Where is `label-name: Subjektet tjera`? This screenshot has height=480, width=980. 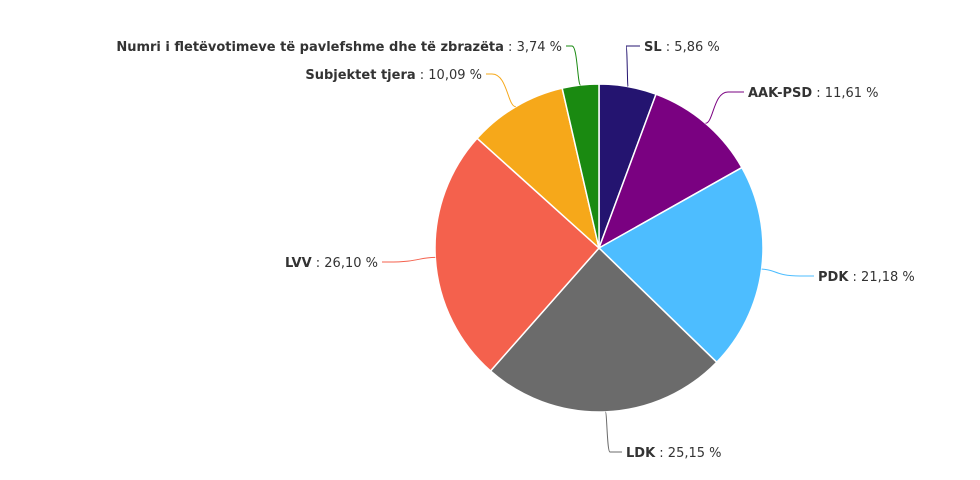
label-name: Subjektet tjera is located at coordinates (360, 75).